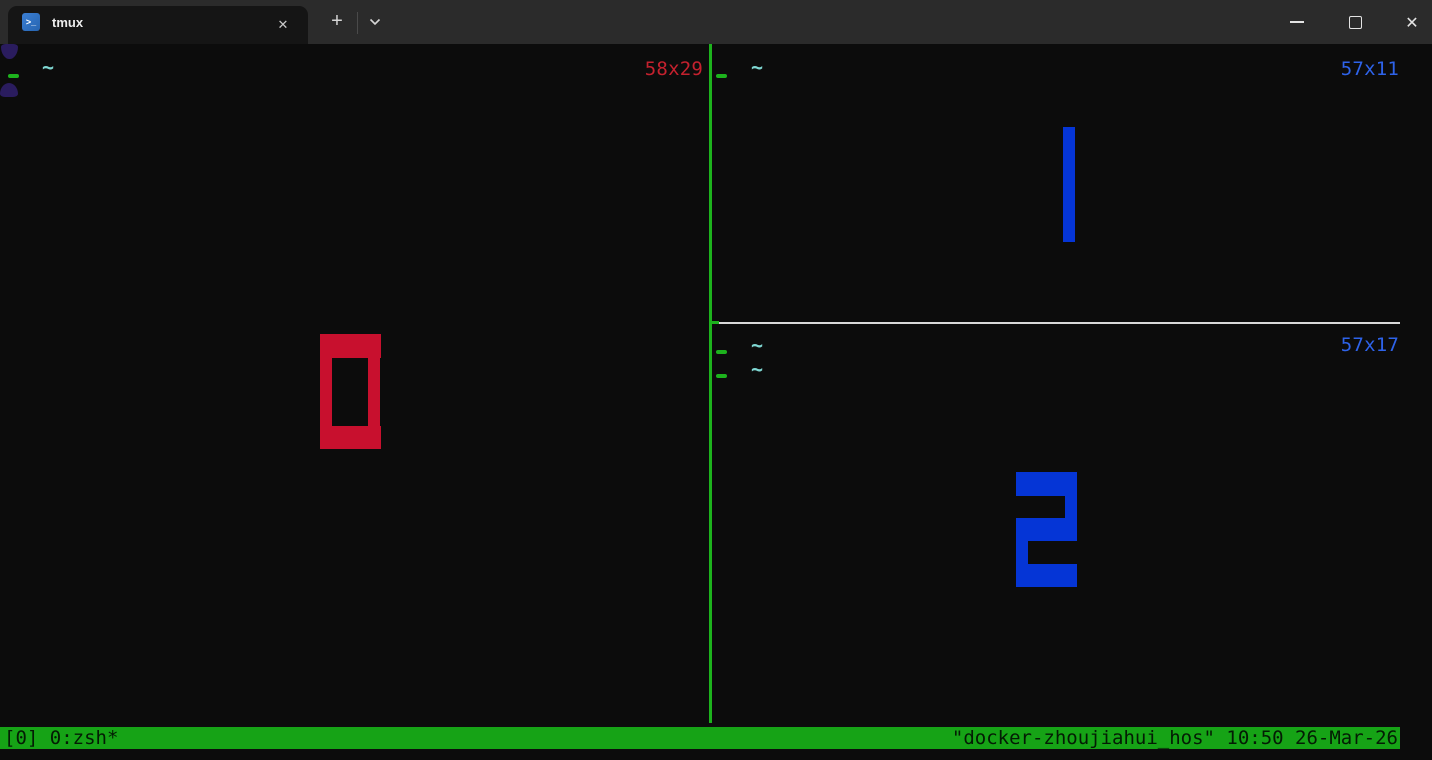  Describe the element at coordinates (68, 22) in the screenshot. I see `tab-title: tmux` at that location.